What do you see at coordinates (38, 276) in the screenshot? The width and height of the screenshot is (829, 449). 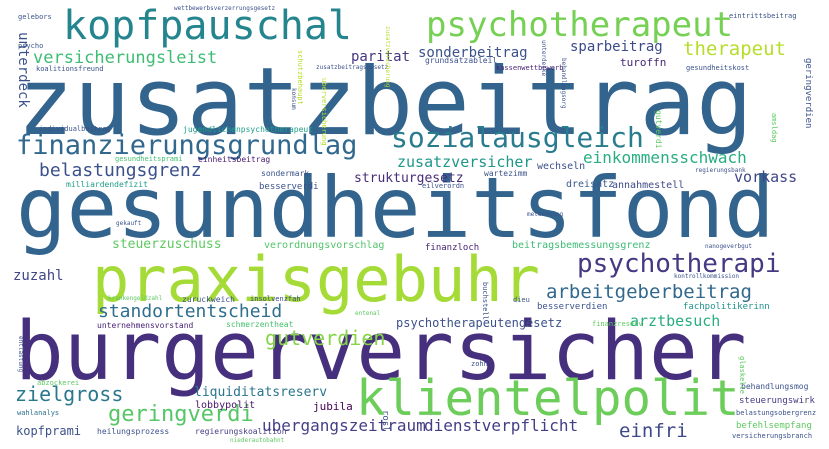 I see `word-zuzahl: zuzahl` at bounding box center [38, 276].